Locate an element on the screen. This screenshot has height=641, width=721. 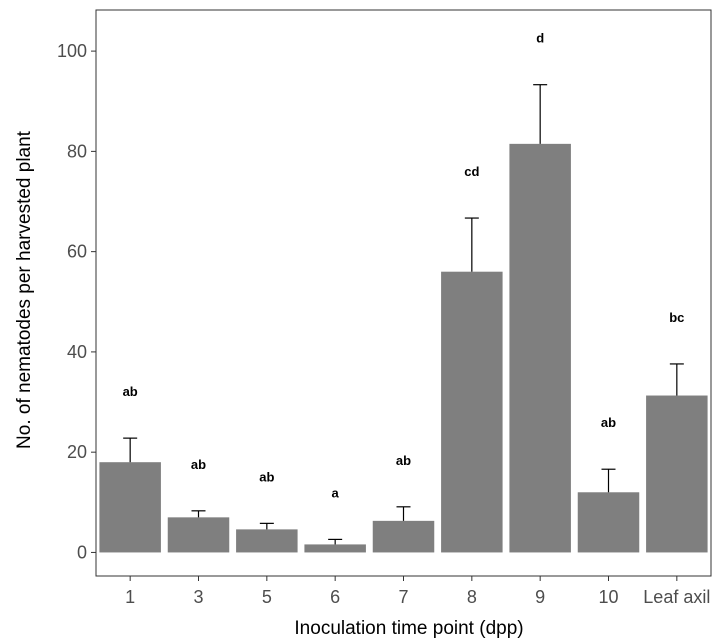
y-tick-label-20: 20 is located at coordinates (77, 452).